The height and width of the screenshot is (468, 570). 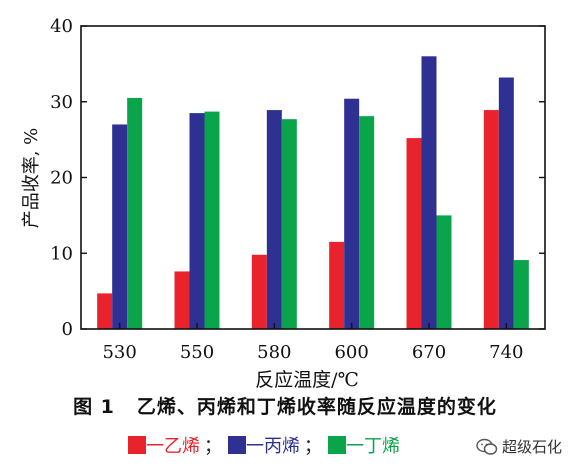 What do you see at coordinates (61, 26) in the screenshot?
I see `y-tick-label: 40` at bounding box center [61, 26].